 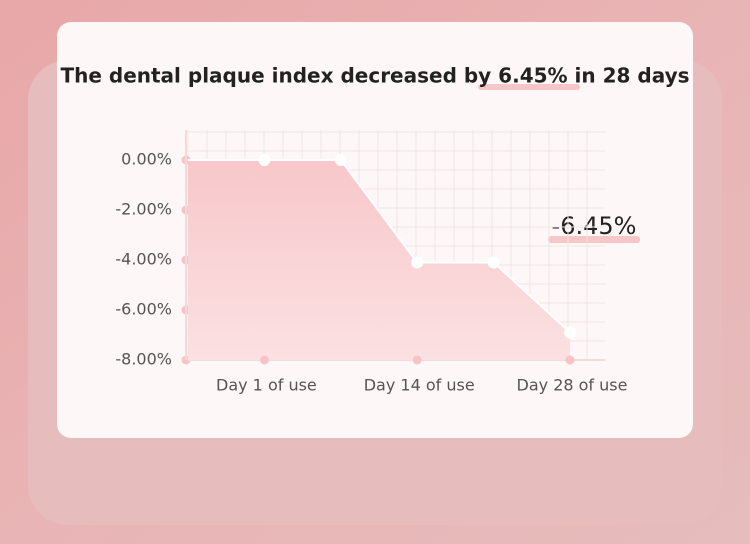 I want to click on annotation: -6.45%, so click(x=594, y=226).